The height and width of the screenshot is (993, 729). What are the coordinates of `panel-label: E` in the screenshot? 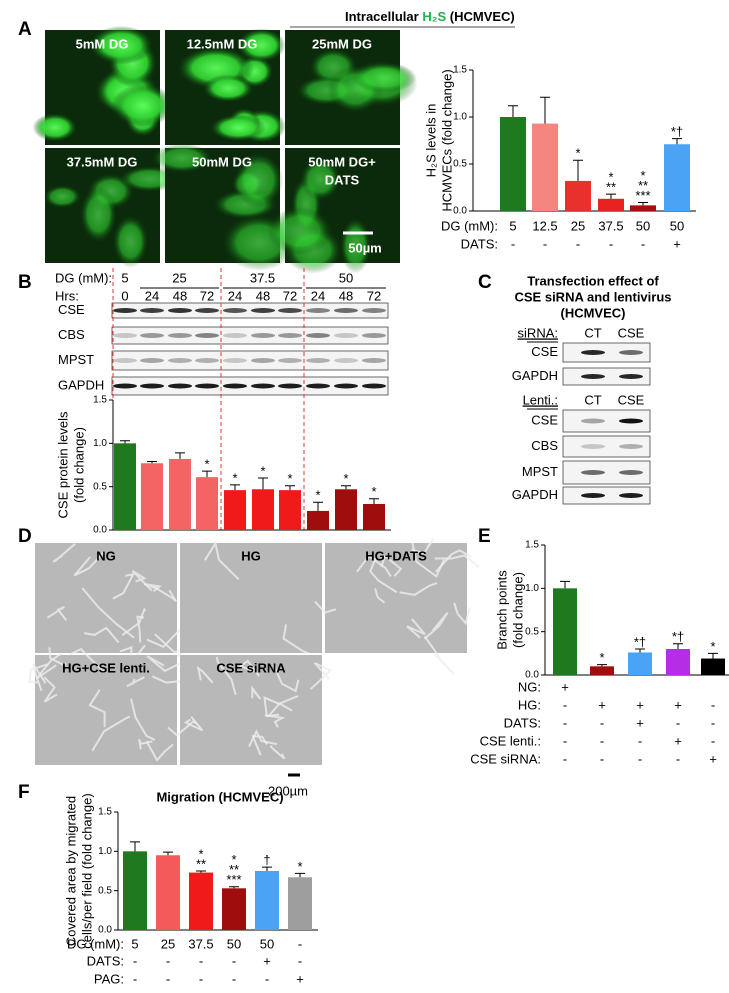 It's located at (484, 536).